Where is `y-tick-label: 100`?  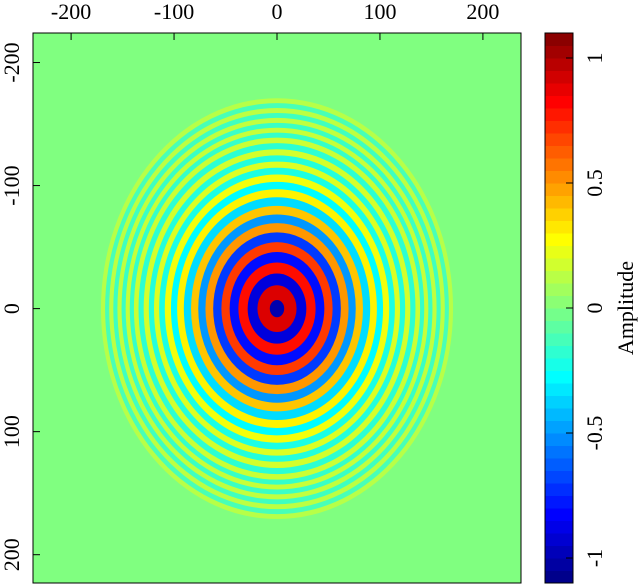
y-tick-label: 100 is located at coordinates (12, 431).